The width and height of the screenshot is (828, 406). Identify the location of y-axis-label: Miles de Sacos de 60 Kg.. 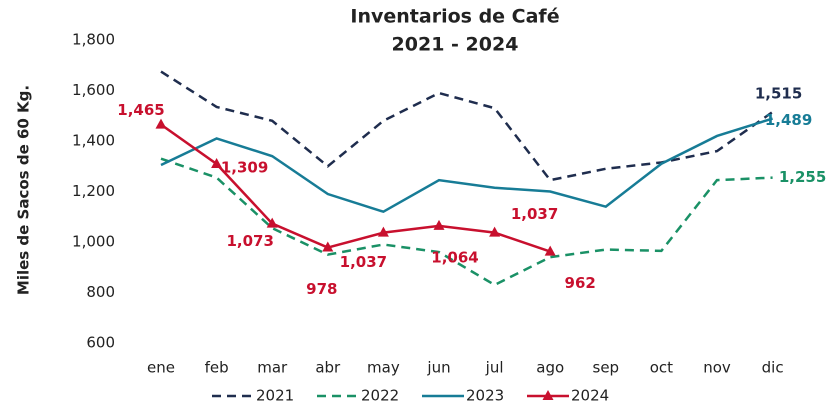
(24, 190).